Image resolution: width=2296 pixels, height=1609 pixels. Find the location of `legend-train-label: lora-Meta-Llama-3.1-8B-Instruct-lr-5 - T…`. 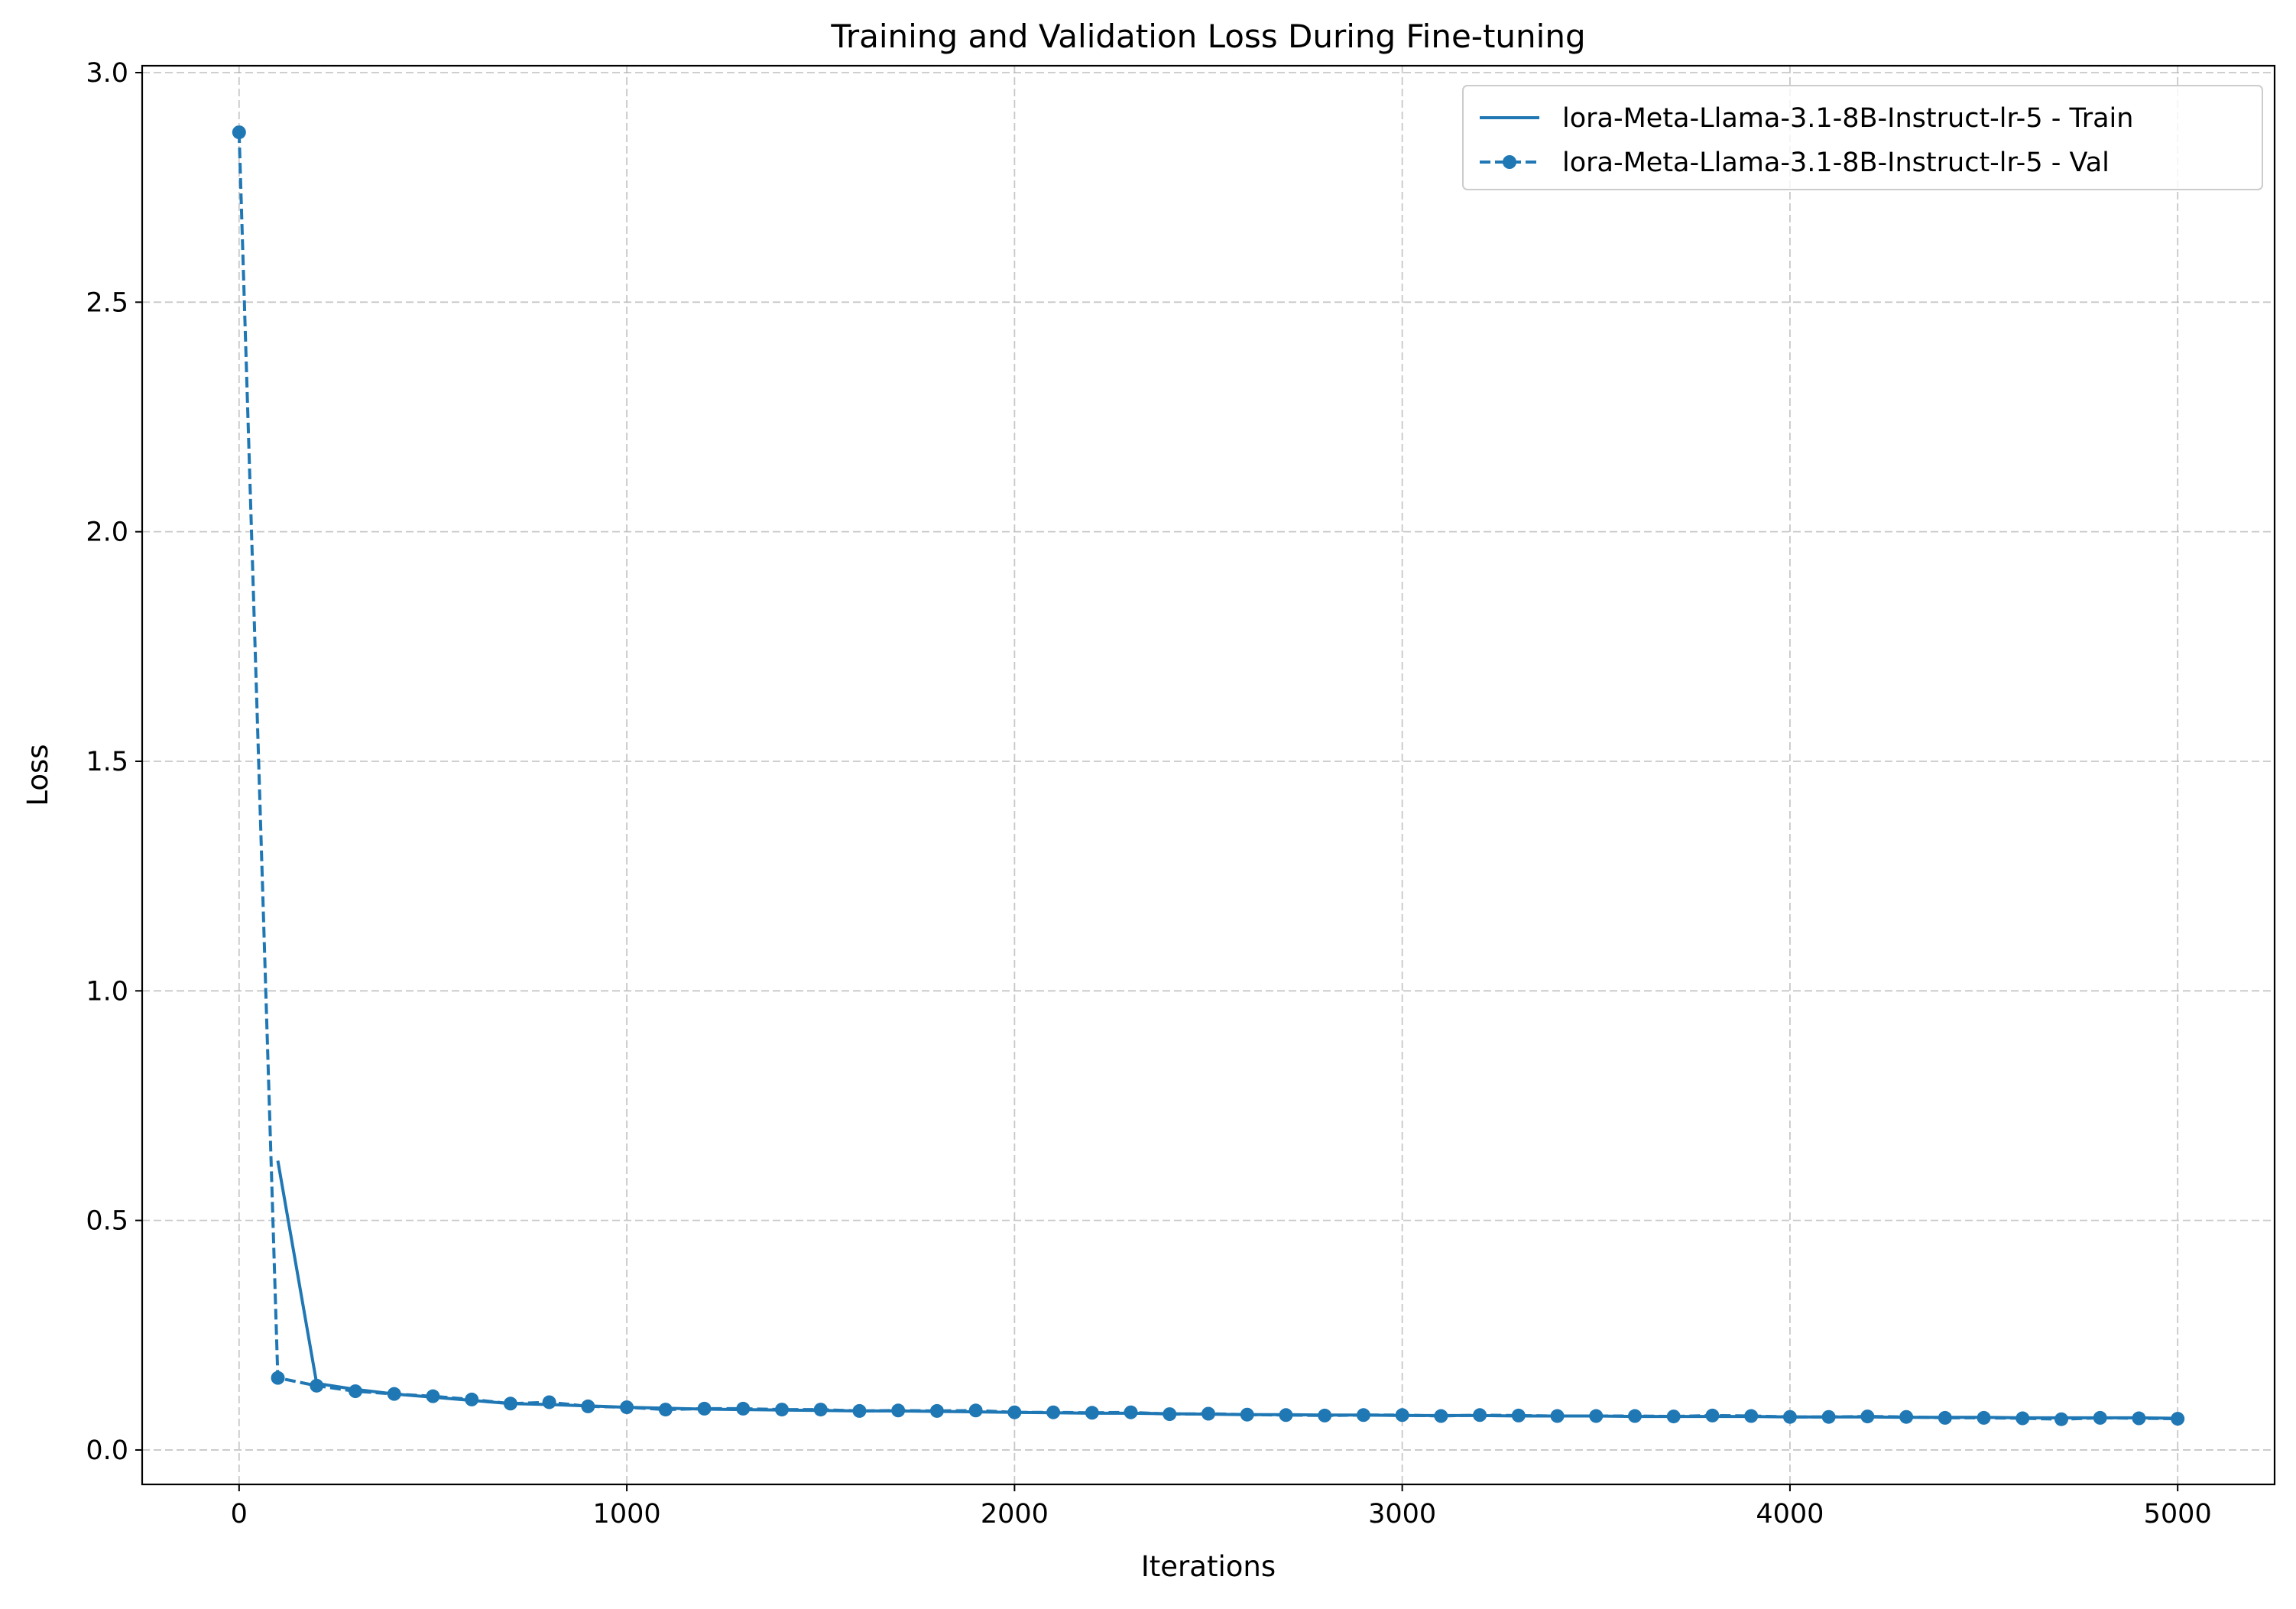

legend-train-label: lora-Meta-Llama-3.1-8B-Instruct-lr-5 - T… is located at coordinates (1847, 118).